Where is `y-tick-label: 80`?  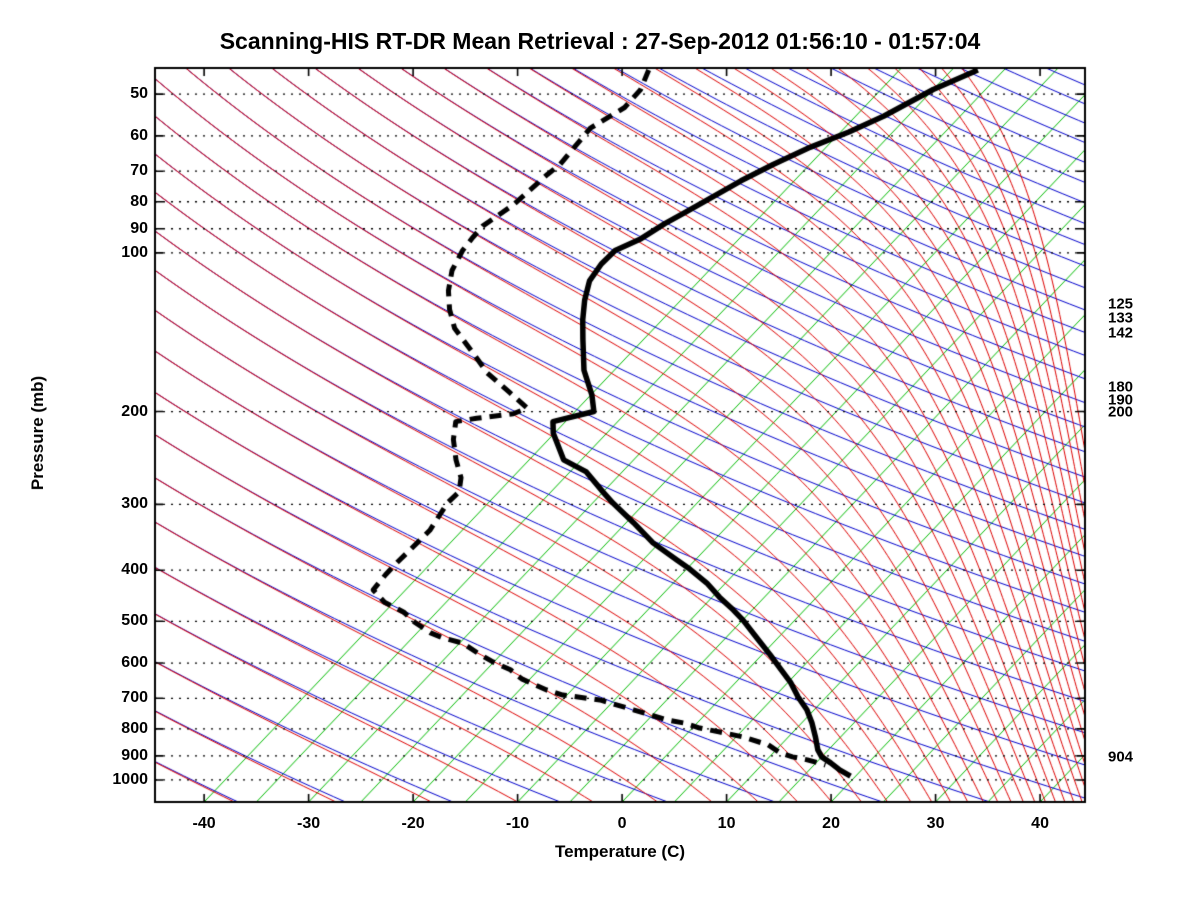
y-tick-label: 80 is located at coordinates (139, 201).